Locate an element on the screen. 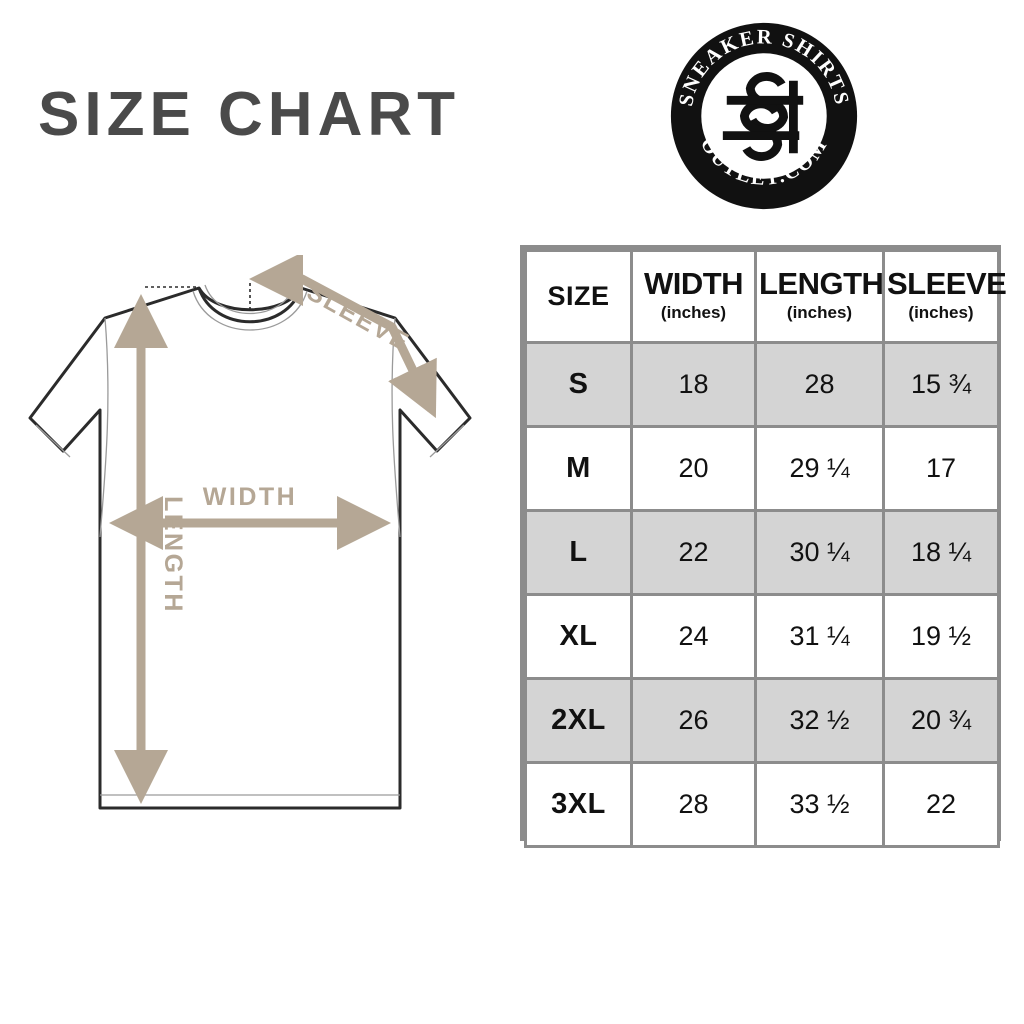 The height and width of the screenshot is (1024, 1024). cell-sleeve: 20 ¾ is located at coordinates (941, 720).